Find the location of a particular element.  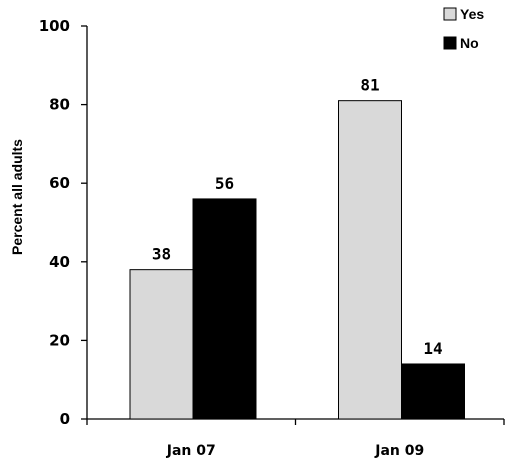

y-tick-label: 20 is located at coordinates (59, 340).